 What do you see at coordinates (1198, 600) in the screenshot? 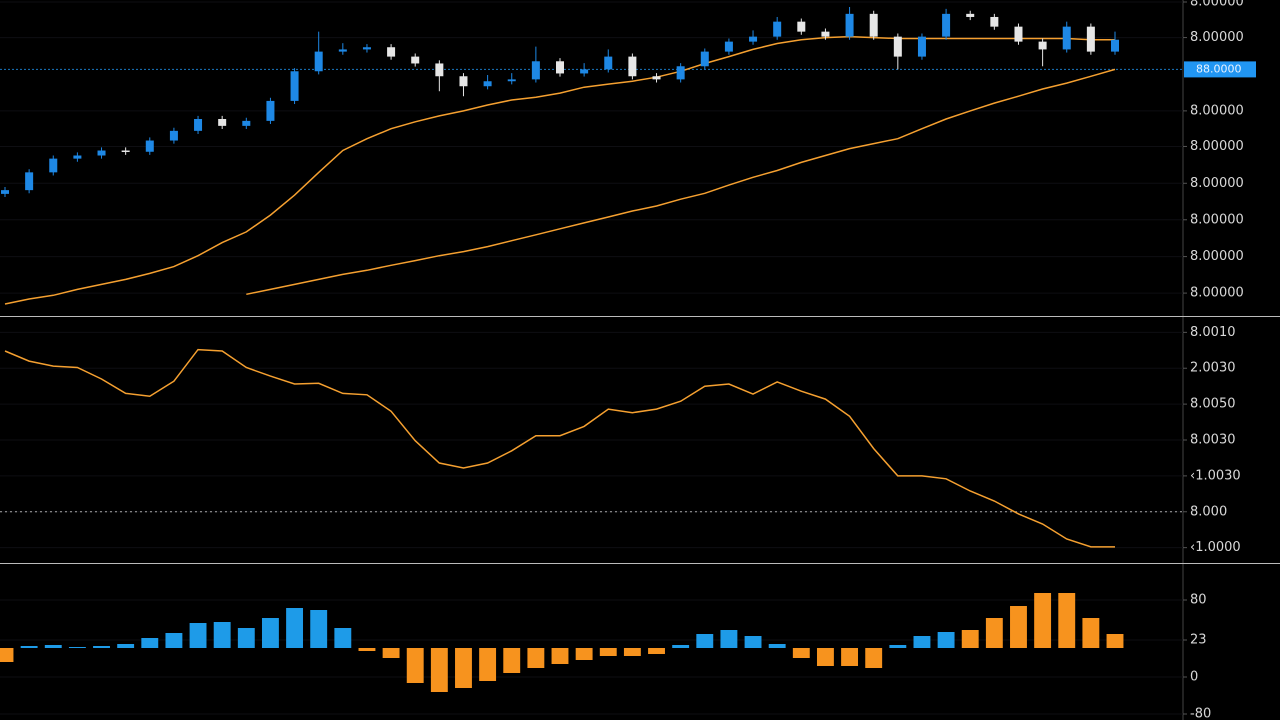
I see `y-tick-label: 80` at bounding box center [1198, 600].